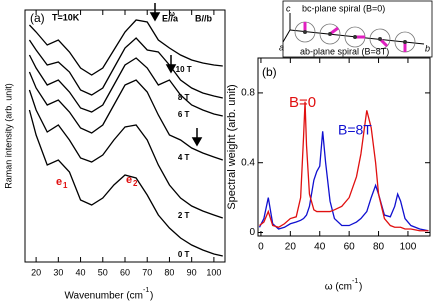 The image size is (436, 306). What do you see at coordinates (248, 162) in the screenshot?
I see `y-tick-label: 0.4` at bounding box center [248, 162].